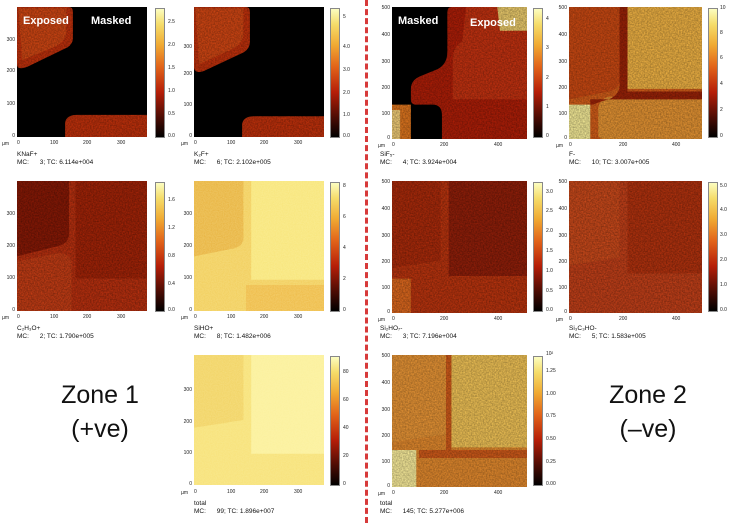  What do you see at coordinates (344, 217) in the screenshot?
I see `colorbar-tick: 6` at bounding box center [344, 217].